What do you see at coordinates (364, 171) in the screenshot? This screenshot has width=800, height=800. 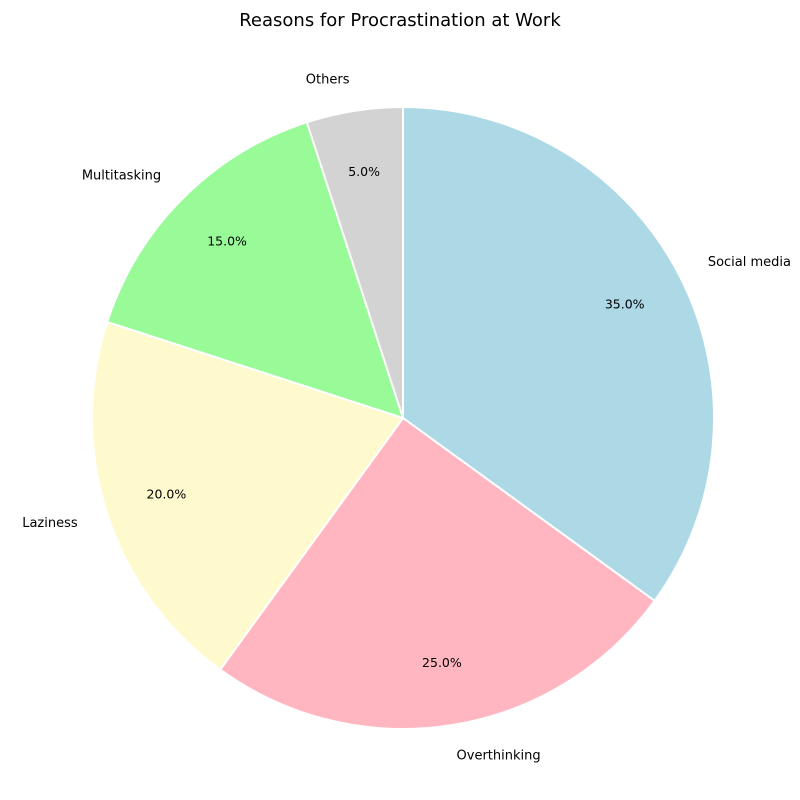 I see `slice-percent-others: 5.0%` at bounding box center [364, 171].